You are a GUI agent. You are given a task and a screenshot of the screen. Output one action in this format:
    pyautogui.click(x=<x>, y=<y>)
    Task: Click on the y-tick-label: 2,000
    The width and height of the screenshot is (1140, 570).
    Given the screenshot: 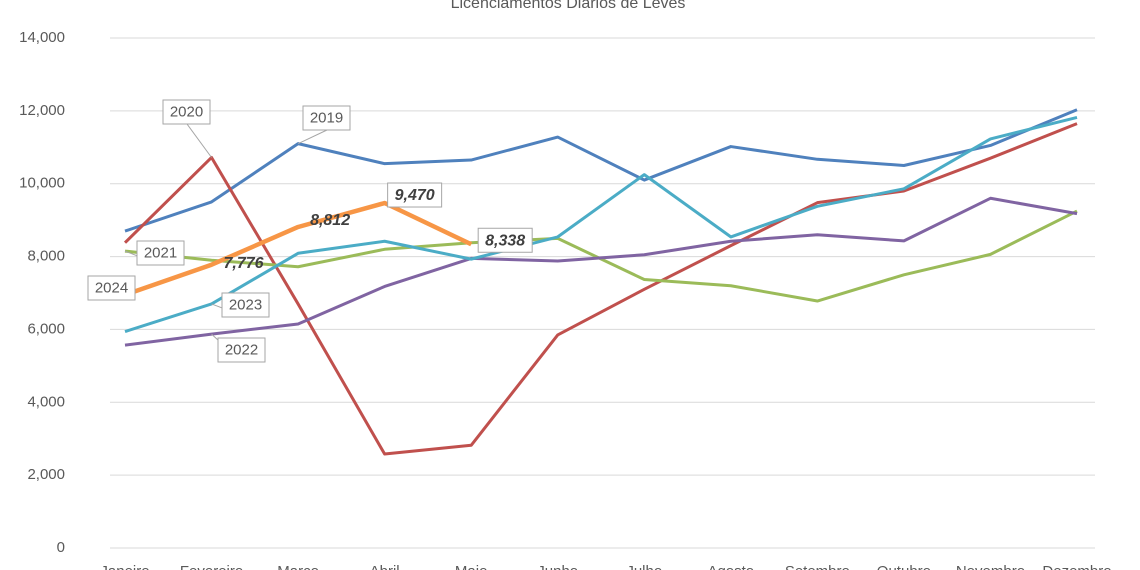 What is the action you would take?
    pyautogui.click(x=46, y=474)
    